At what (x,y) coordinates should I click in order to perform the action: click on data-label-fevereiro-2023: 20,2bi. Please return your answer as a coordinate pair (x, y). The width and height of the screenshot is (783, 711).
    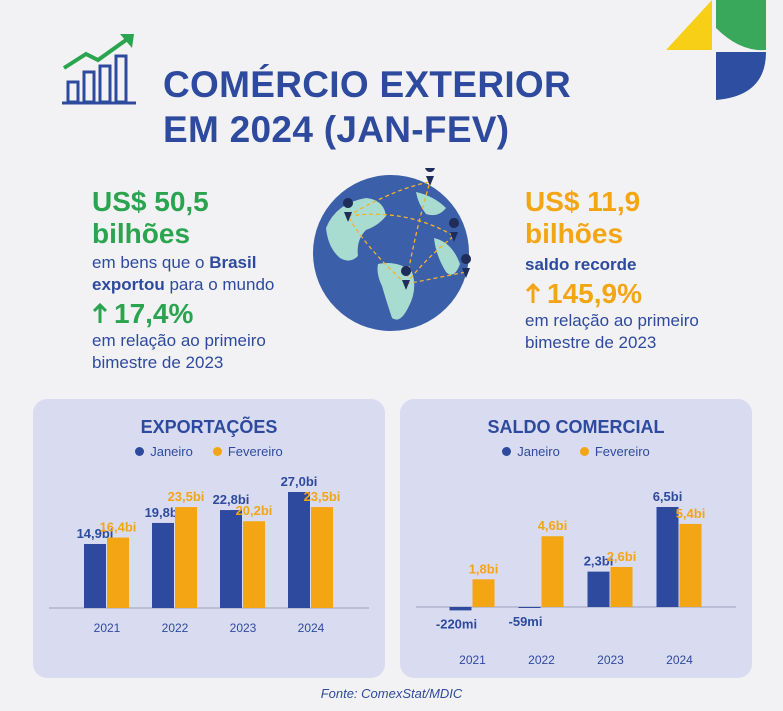
    Looking at the image, I should click on (254, 510).